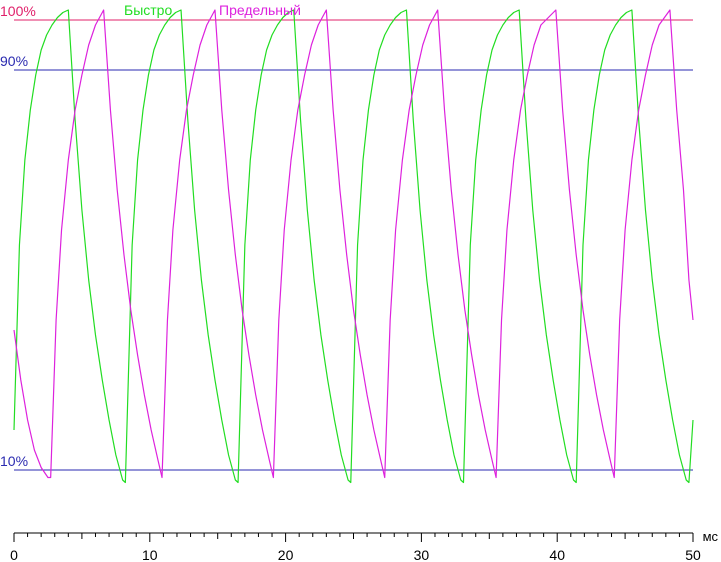  What do you see at coordinates (212, 10) in the screenshot?
I see `legend: Быстро Предельный` at bounding box center [212, 10].